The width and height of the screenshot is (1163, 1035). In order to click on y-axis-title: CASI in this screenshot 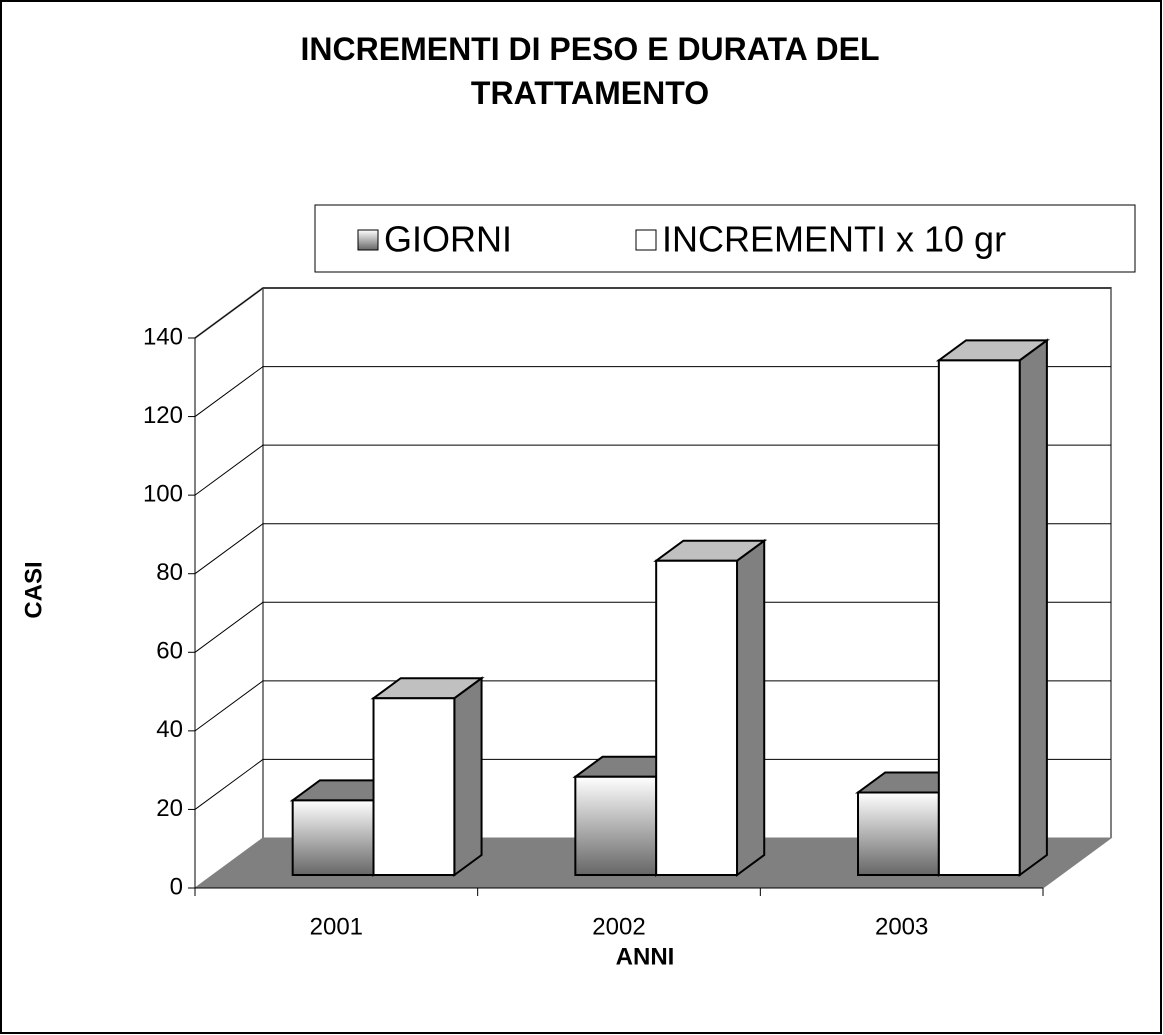, I will do `click(33, 589)`.